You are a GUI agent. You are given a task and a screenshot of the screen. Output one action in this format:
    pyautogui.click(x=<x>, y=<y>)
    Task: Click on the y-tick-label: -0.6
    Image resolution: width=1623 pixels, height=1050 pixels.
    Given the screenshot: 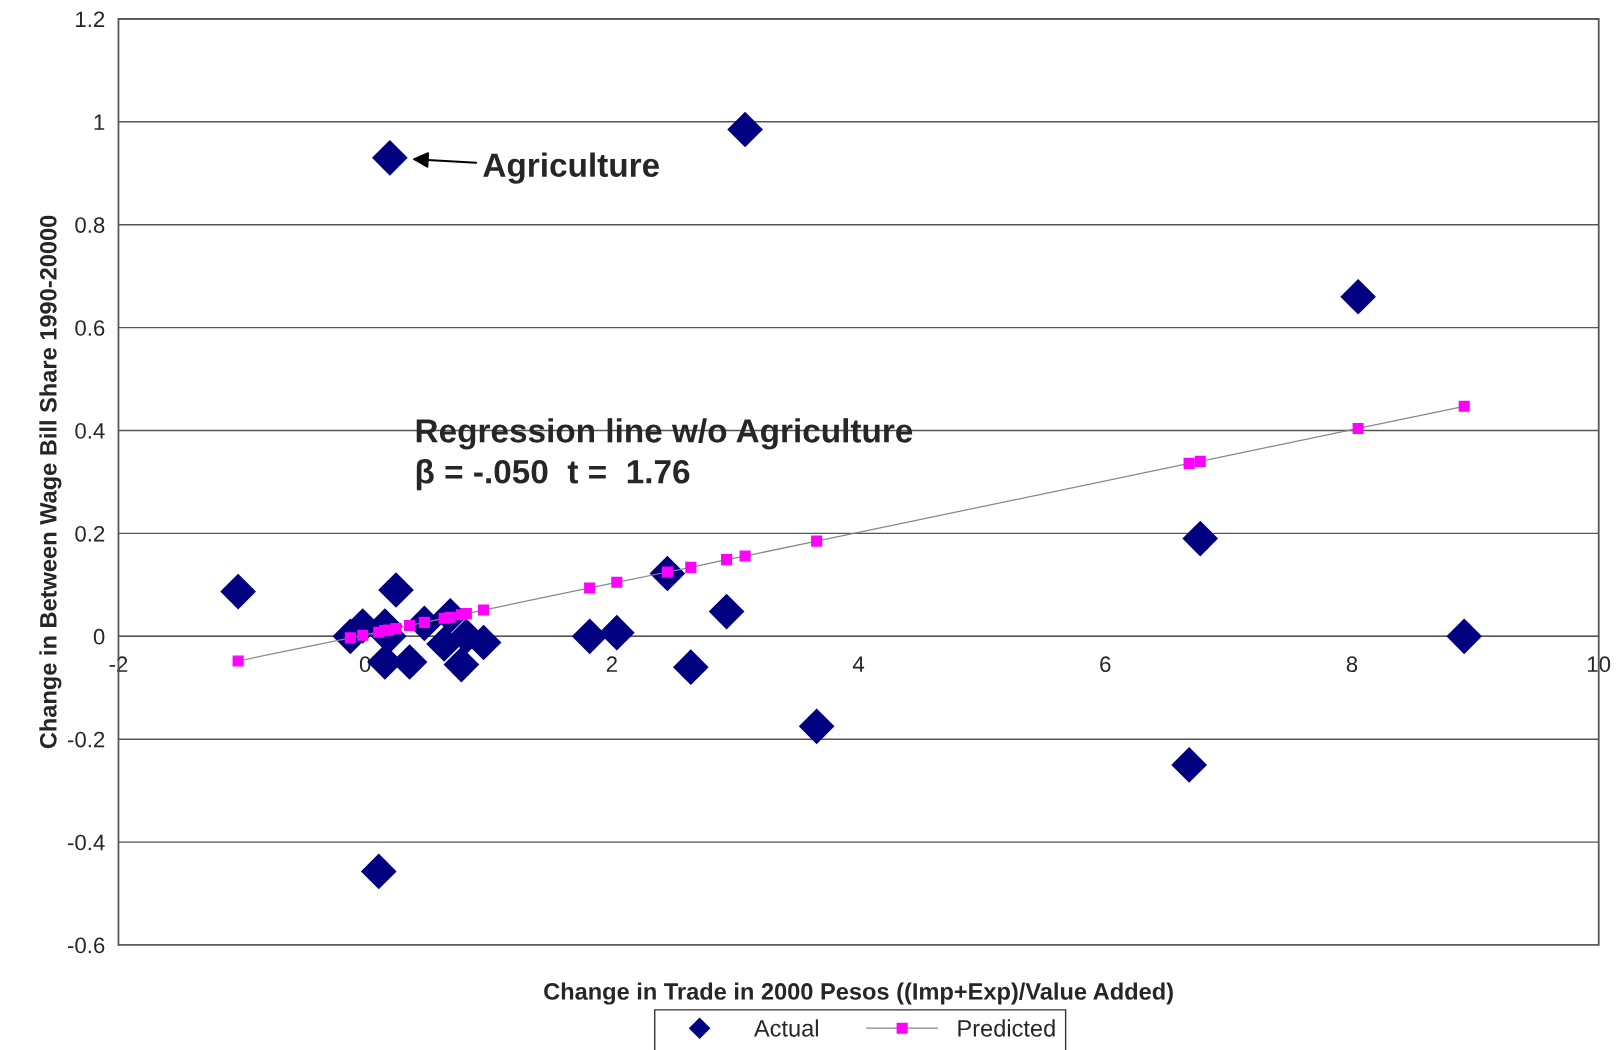 What is the action you would take?
    pyautogui.click(x=86, y=945)
    